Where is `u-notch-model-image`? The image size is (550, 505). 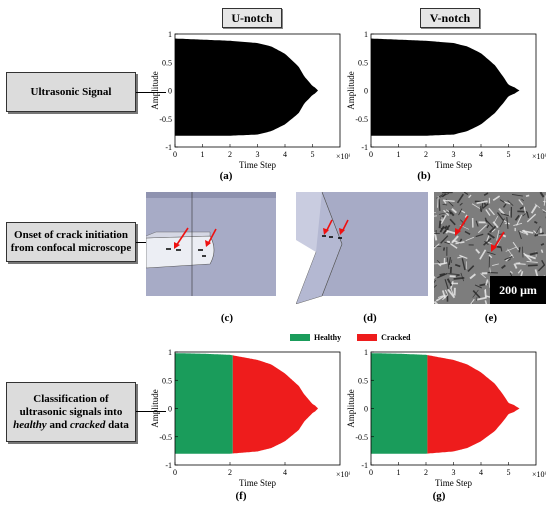 u-notch-model-image is located at coordinates (211, 244).